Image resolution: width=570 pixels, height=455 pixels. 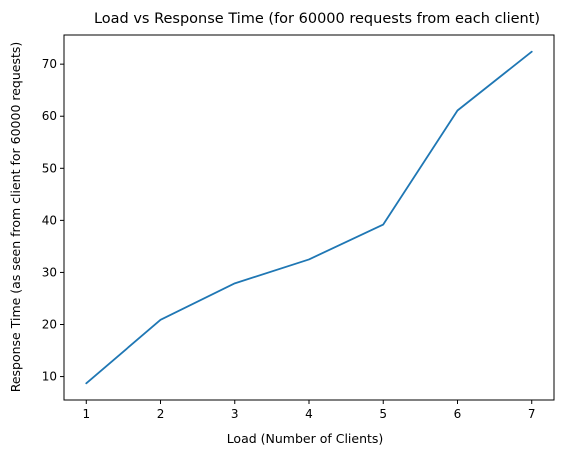 What do you see at coordinates (532, 414) in the screenshot?
I see `x-tick-label: 7` at bounding box center [532, 414].